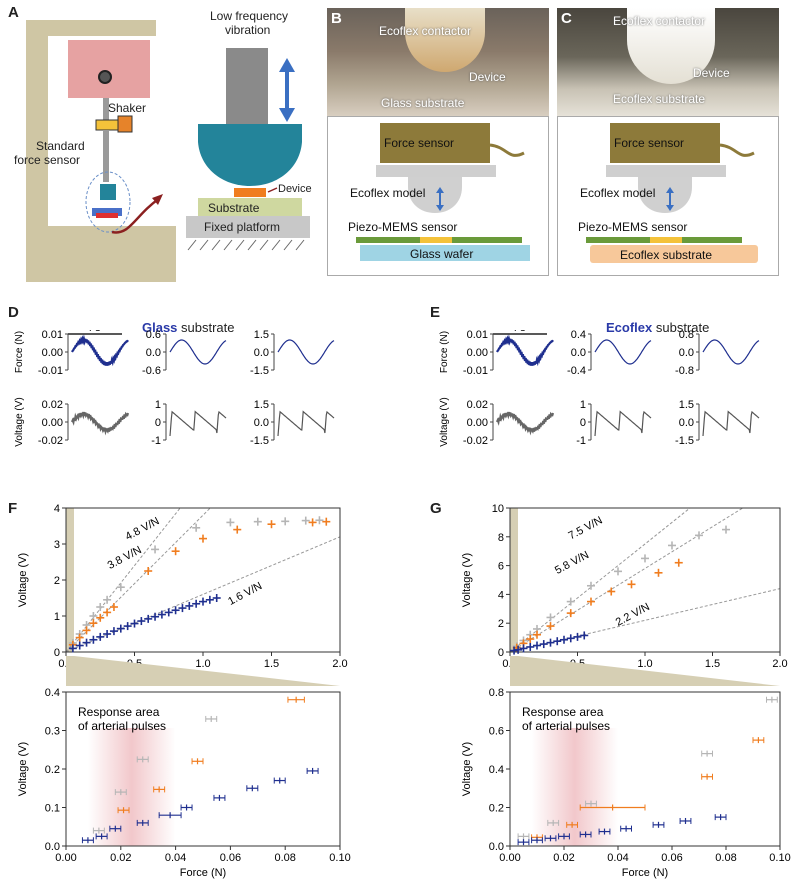 This screenshot has width=800, height=886. Describe the element at coordinates (153, 335) in the screenshot. I see `force-tick-label: 0.6` at that location.